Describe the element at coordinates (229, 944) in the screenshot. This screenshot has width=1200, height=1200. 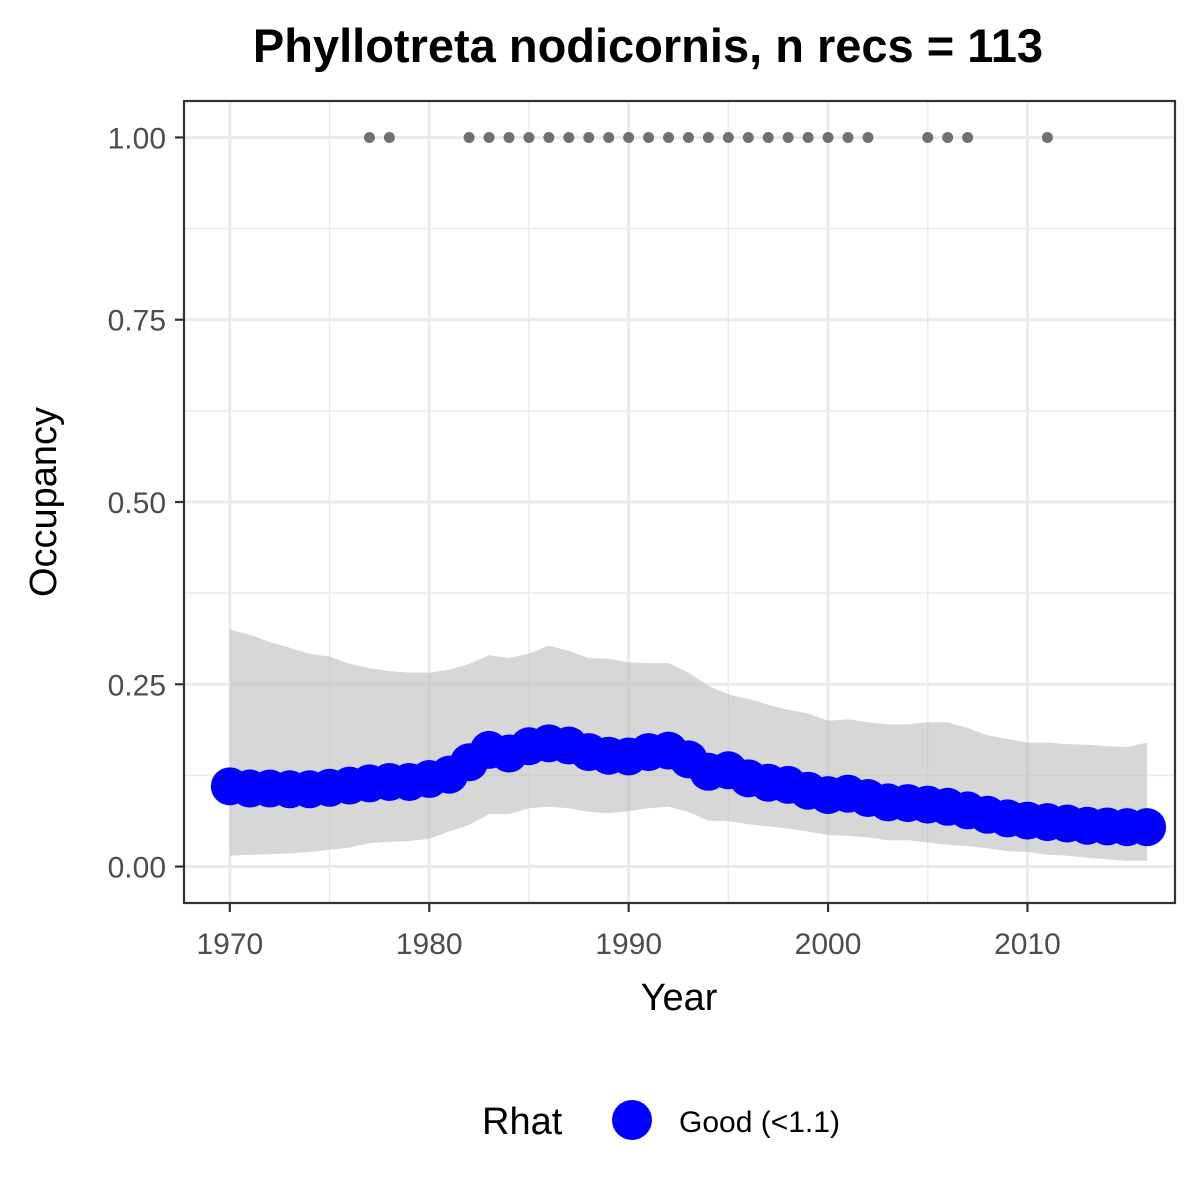
I see `x-tick-label: 1970` at that location.